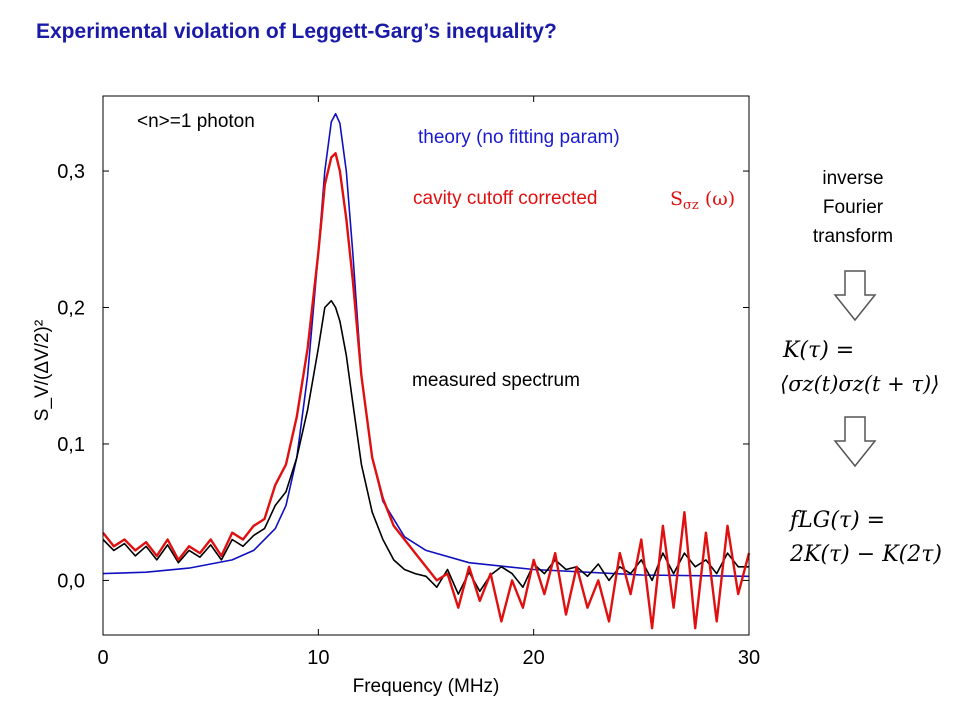 This screenshot has height=720, width=960. What do you see at coordinates (71, 445) in the screenshot?
I see `y-tick-label: 0,1` at bounding box center [71, 445].